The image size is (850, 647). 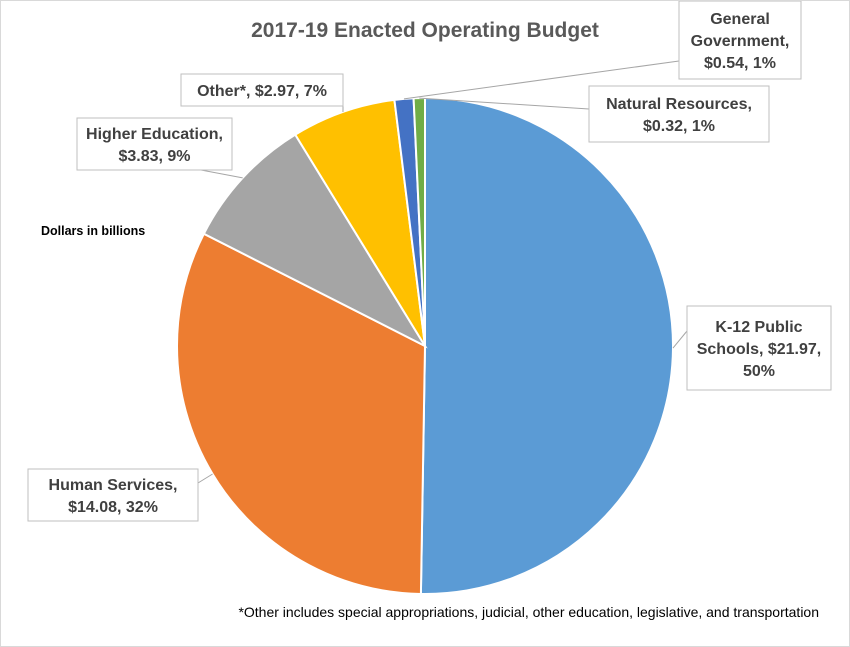 I want to click on data-label-higher: Higher Education, $3.83, 9%, so click(x=154, y=144).